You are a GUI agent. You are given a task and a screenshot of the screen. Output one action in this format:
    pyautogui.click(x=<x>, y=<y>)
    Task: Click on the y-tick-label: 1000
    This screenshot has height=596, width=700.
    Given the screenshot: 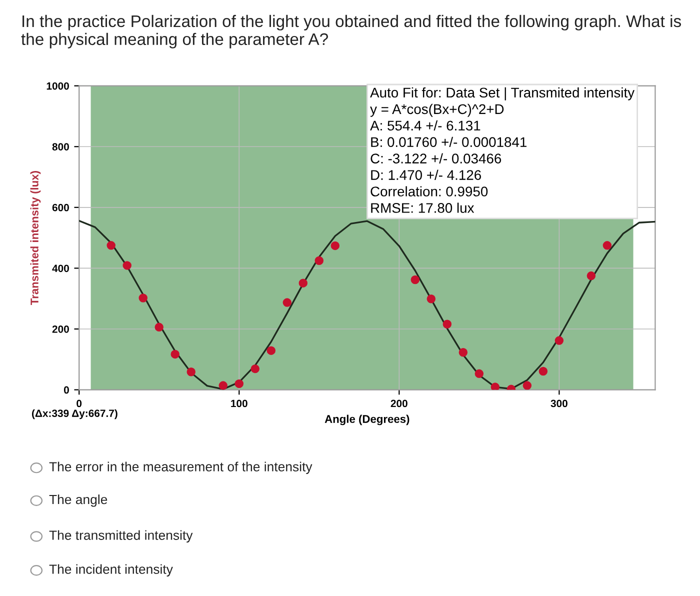 What is the action you would take?
    pyautogui.click(x=57, y=86)
    